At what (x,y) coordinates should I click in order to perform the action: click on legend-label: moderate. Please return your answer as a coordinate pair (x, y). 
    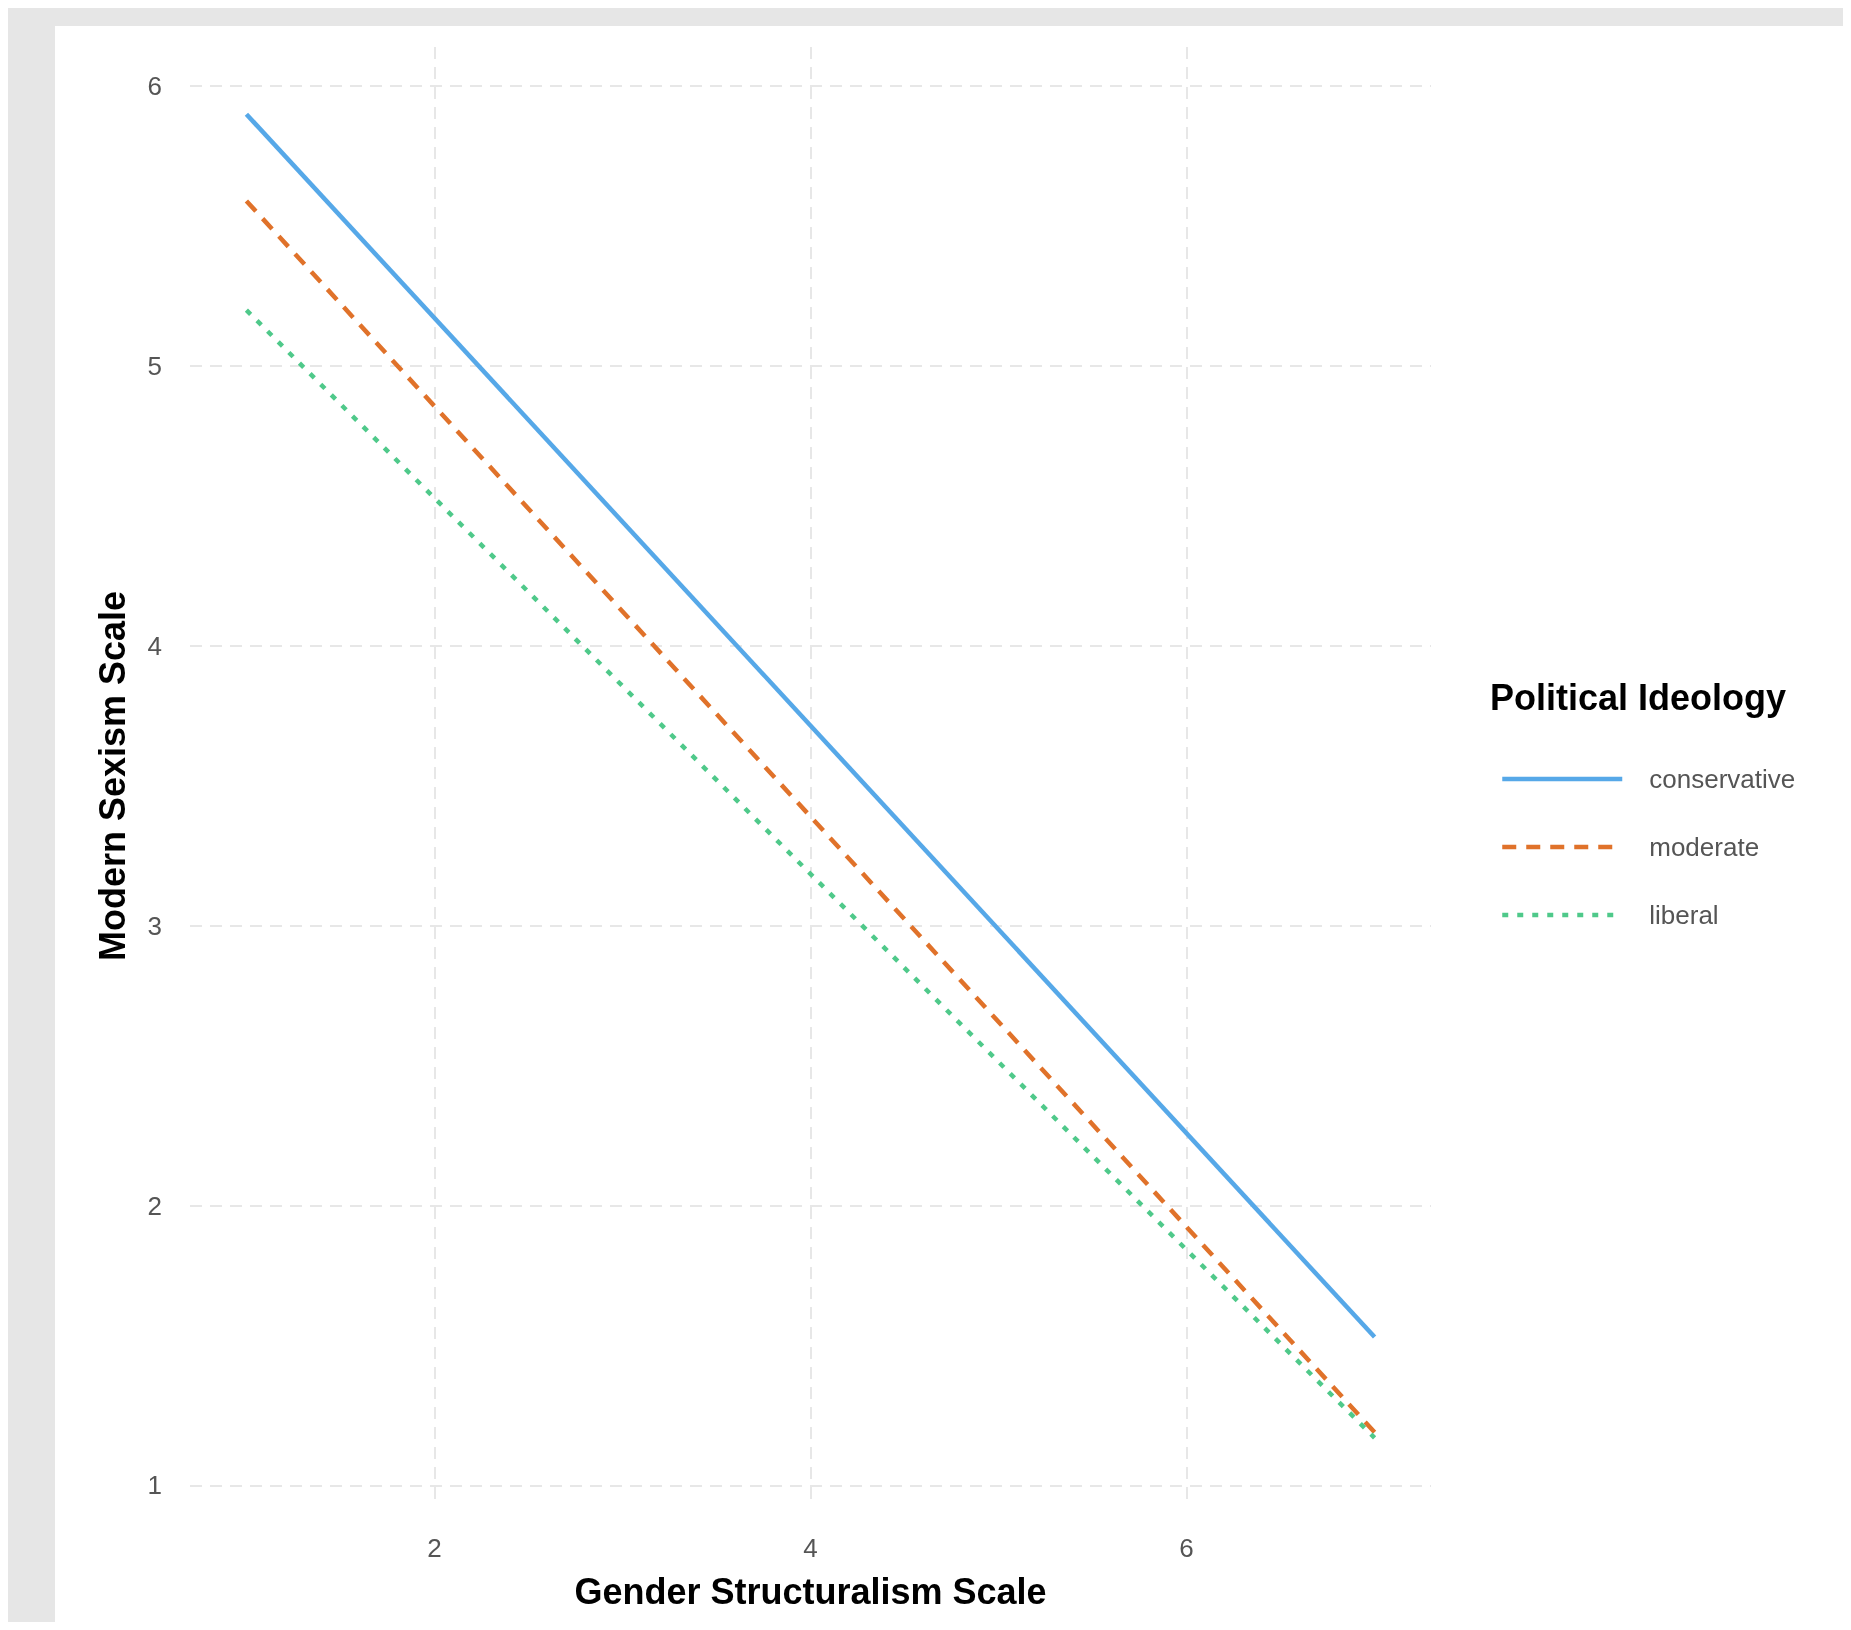
    Looking at the image, I should click on (1704, 847).